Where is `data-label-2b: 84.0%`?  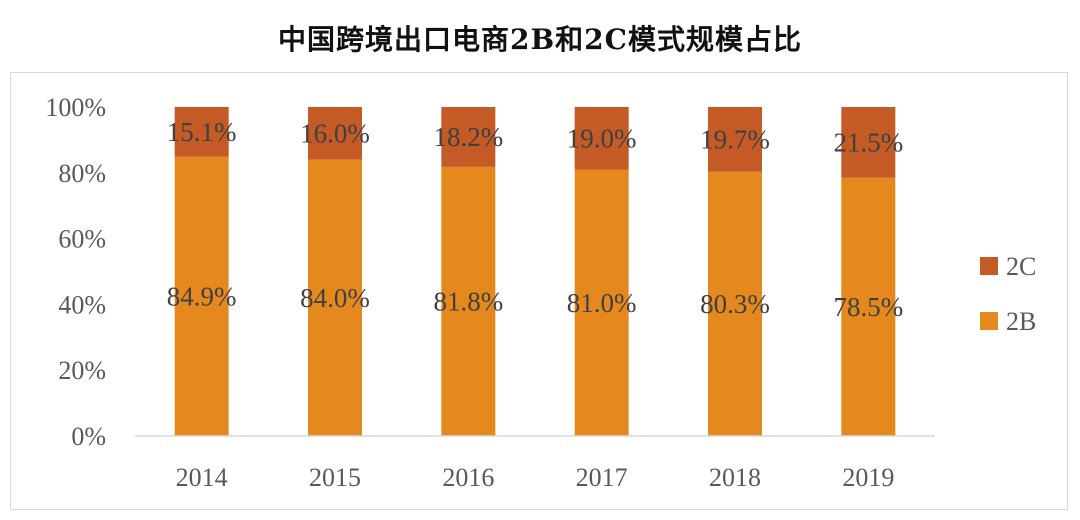 data-label-2b: 84.0% is located at coordinates (335, 298).